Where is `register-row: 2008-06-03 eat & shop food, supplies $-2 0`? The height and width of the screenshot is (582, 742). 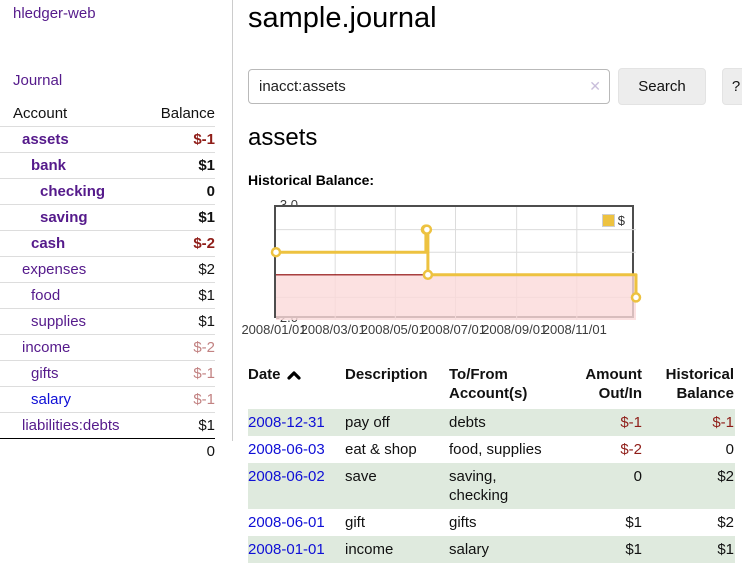 register-row: 2008-06-03 eat & shop food, supplies $-2 0 is located at coordinates (491, 449).